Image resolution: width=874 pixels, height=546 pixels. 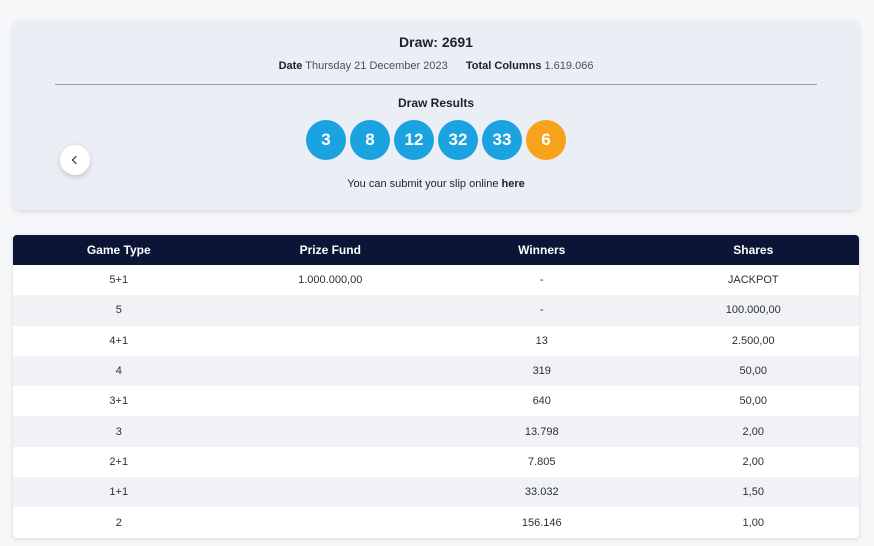 I want to click on cell-game-type: 5, so click(x=119, y=310).